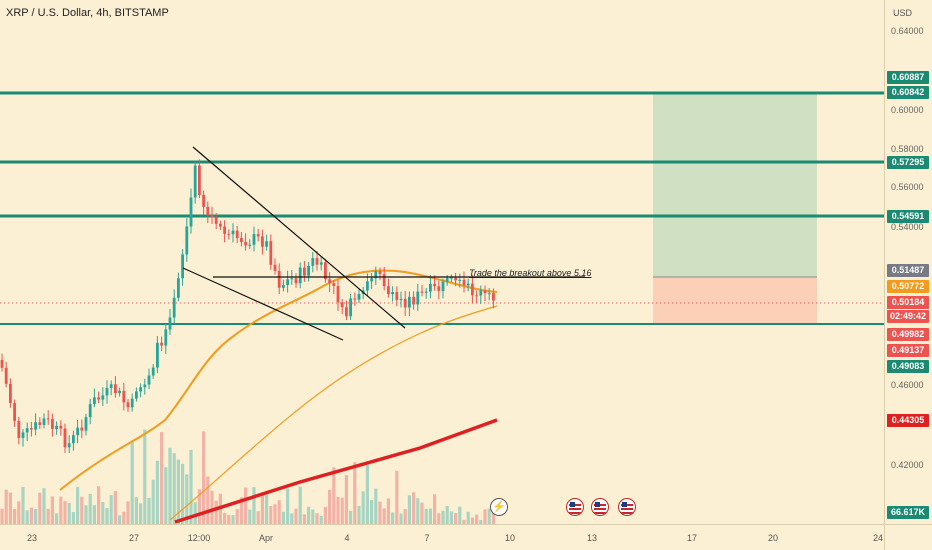 Image resolution: width=932 pixels, height=550 pixels. What do you see at coordinates (530, 273) in the screenshot?
I see `breakout-annotation: Trade the breakout above 5.16` at bounding box center [530, 273].